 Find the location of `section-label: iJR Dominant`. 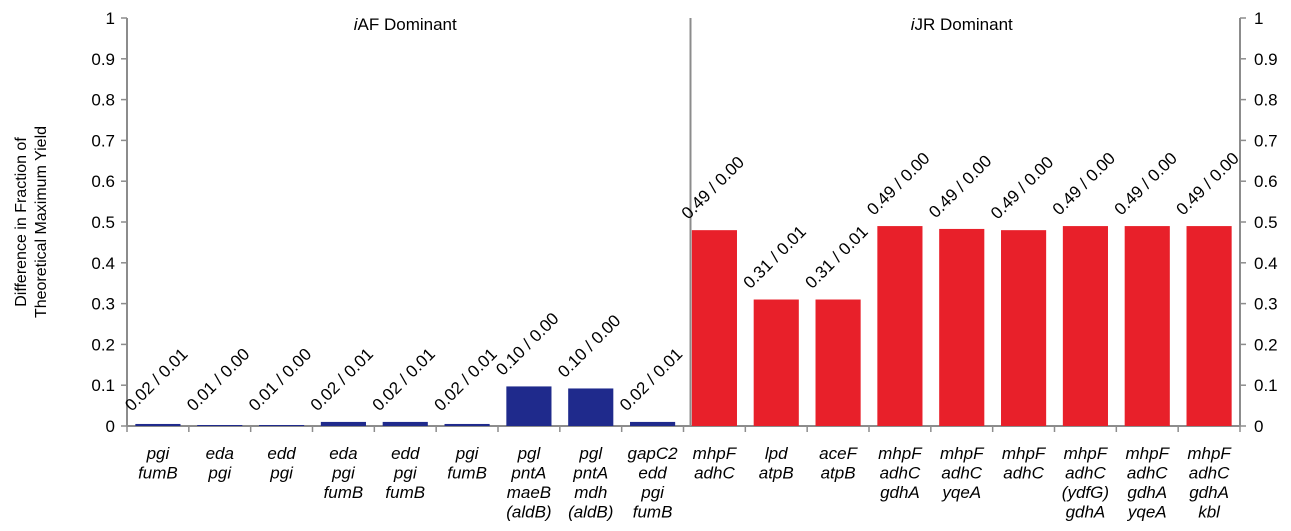

section-label: iJR Dominant is located at coordinates (962, 24).